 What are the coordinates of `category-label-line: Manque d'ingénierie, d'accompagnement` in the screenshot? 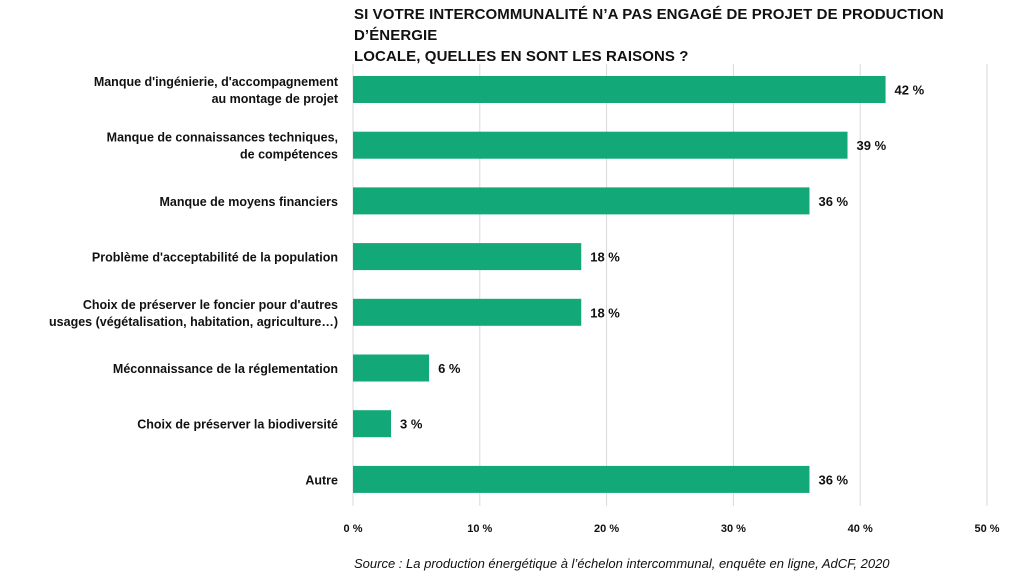 It's located at (216, 82).